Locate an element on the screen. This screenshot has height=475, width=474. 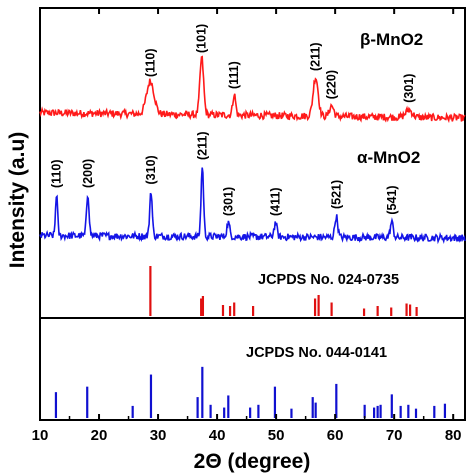
y-axis-label: Intensity (a.u) is located at coordinates (17, 200).